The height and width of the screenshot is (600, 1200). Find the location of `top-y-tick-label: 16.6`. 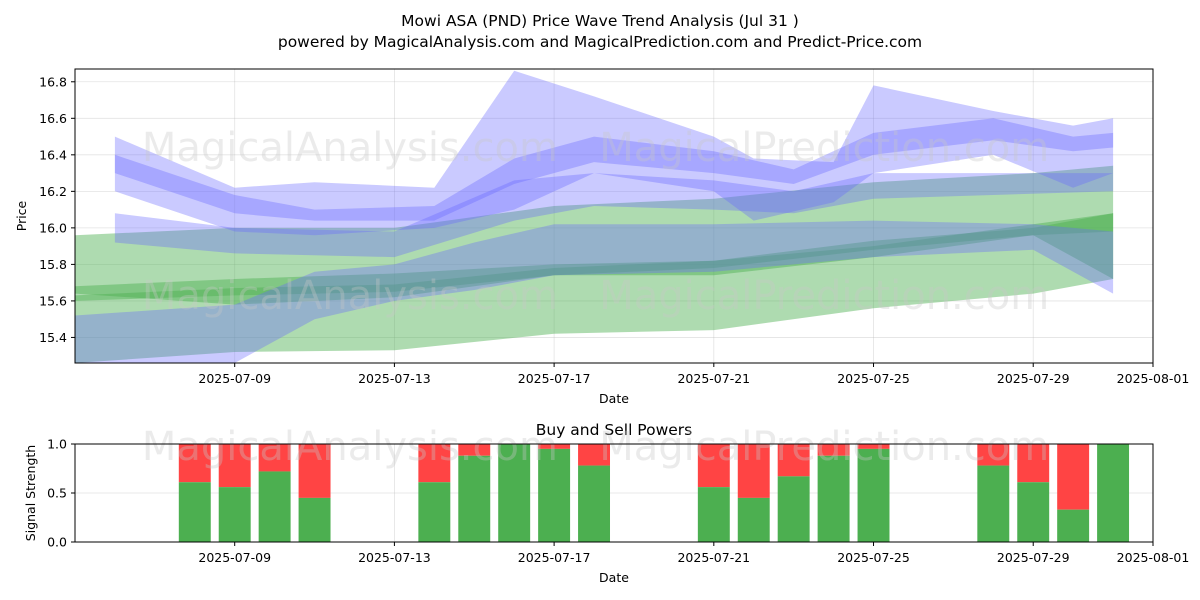

top-y-tick-label: 16.6 is located at coordinates (53, 118).